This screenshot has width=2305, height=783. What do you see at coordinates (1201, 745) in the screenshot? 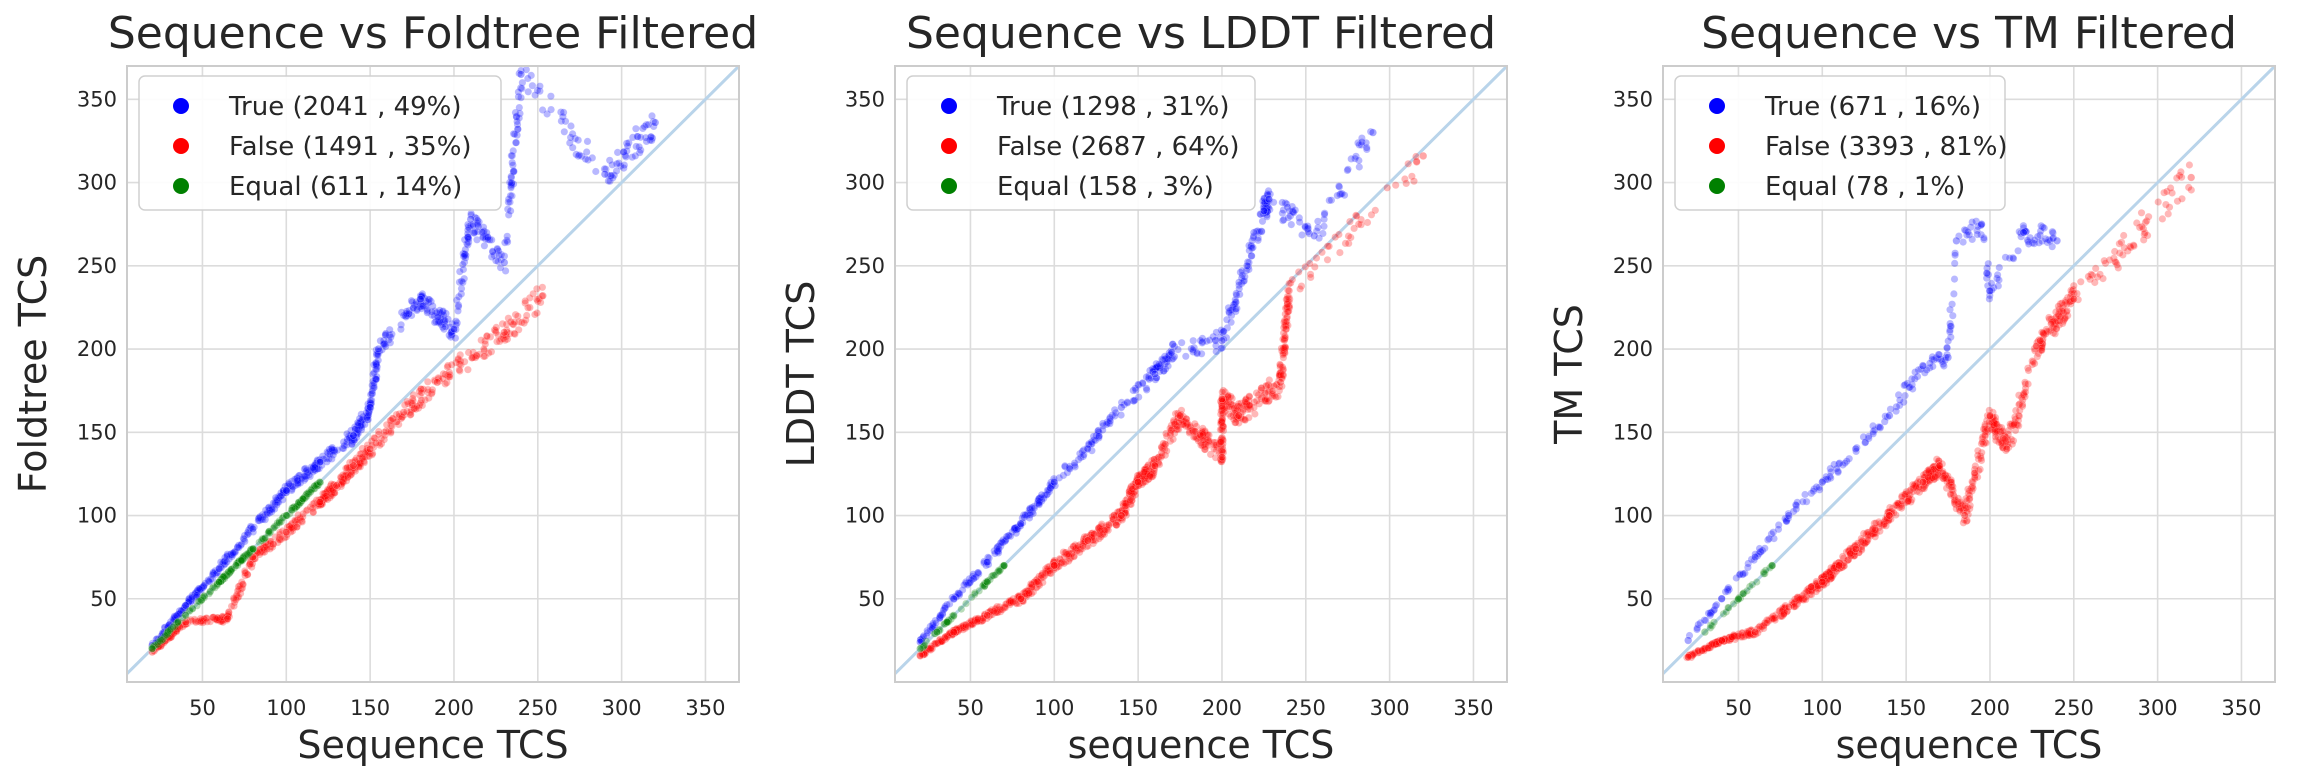
I see `x-axis-label: sequence TCS` at bounding box center [1201, 745].